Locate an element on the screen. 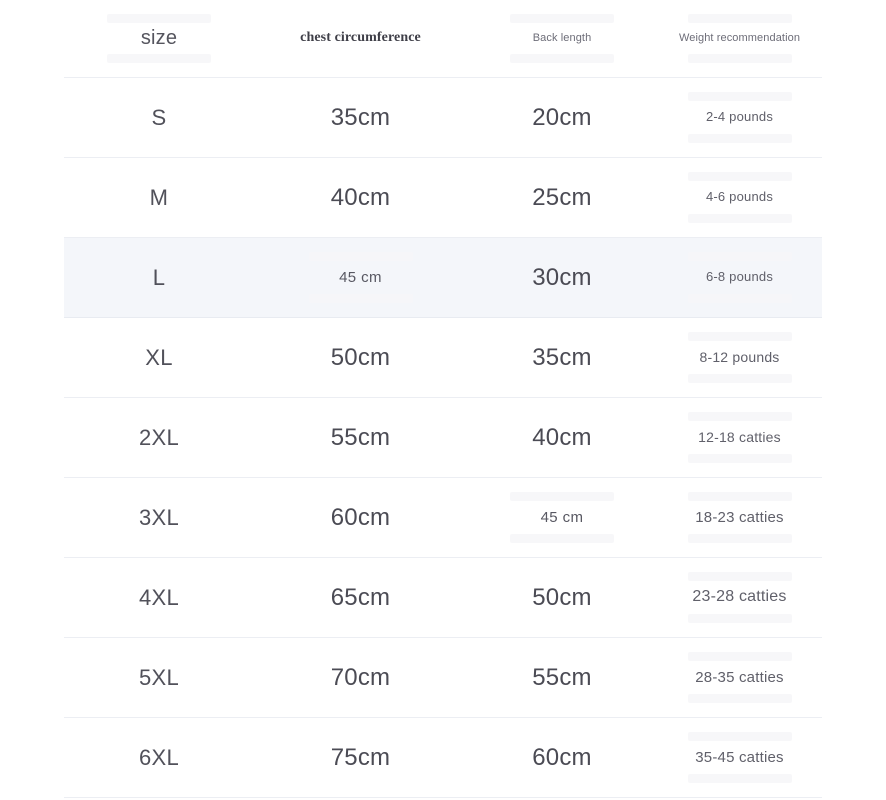 Image resolution: width=886 pixels, height=800 pixels. table-row: 5XL 70cm 55cm 28-35 catties is located at coordinates (443, 678).